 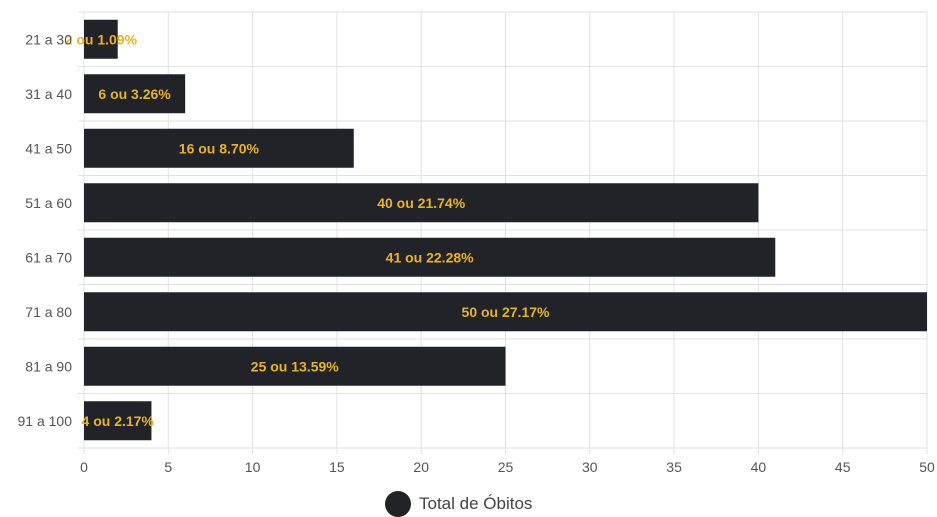 I want to click on x-tick-label: 45, so click(x=843, y=467).